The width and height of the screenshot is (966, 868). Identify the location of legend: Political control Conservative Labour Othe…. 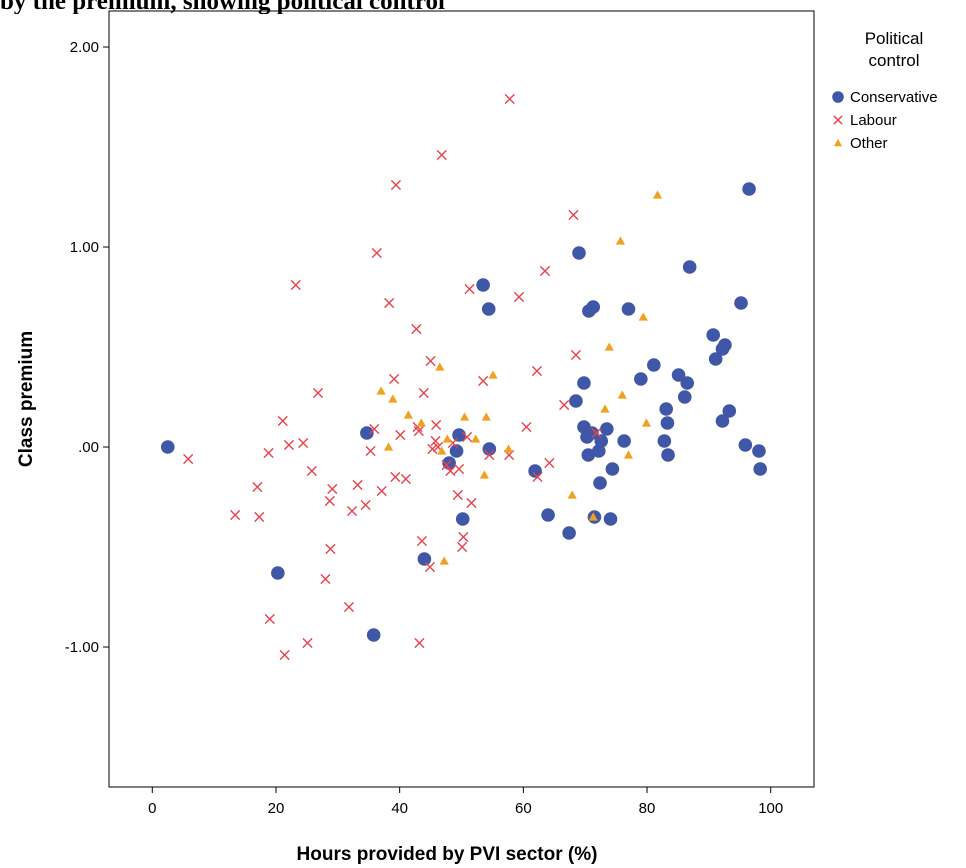
(885, 90).